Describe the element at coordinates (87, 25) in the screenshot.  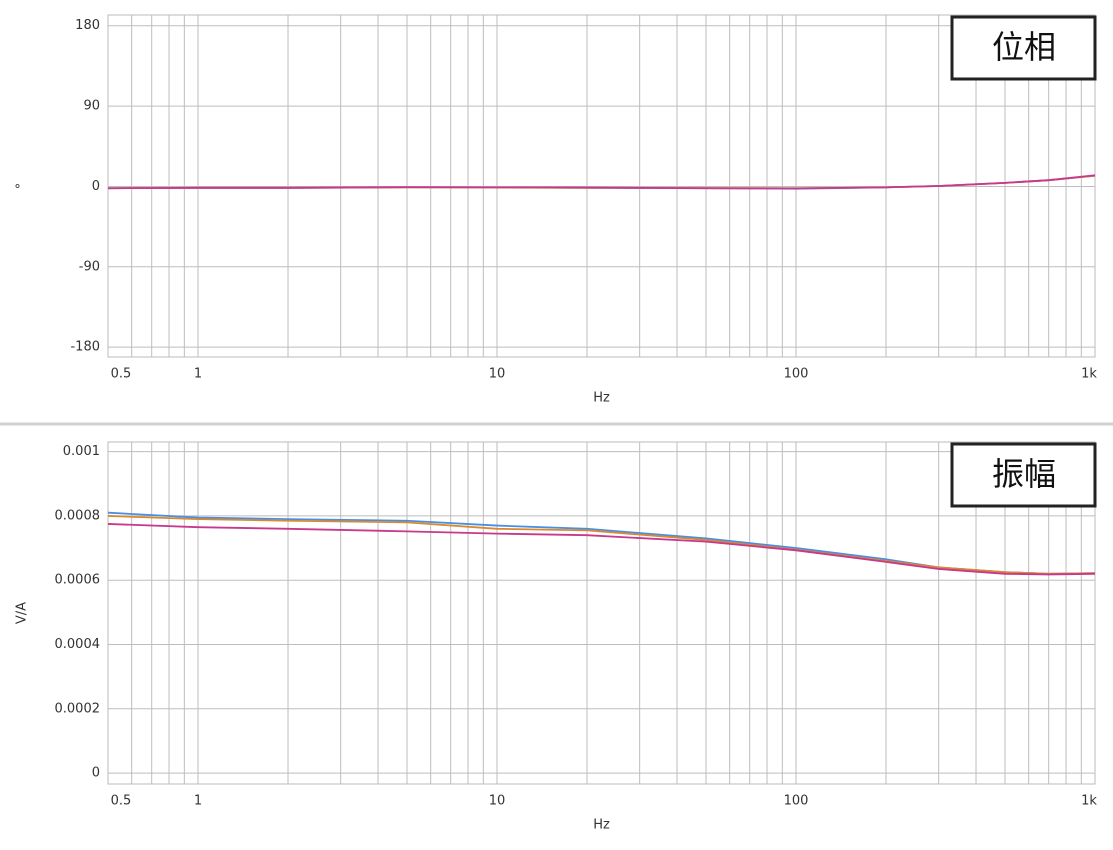
I see `y-tick-label: 180` at that location.